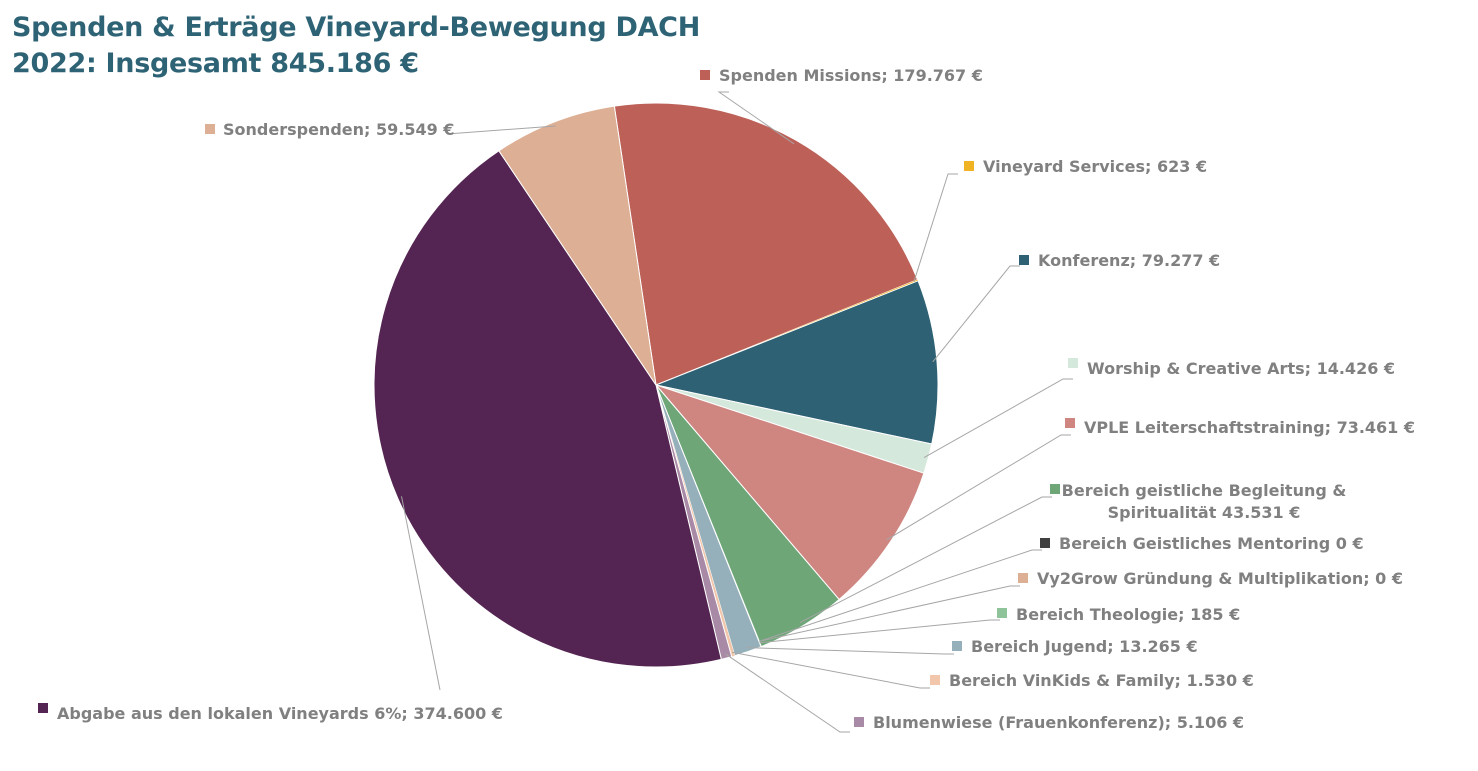 Image resolution: width=1478 pixels, height=771 pixels. What do you see at coordinates (338, 129) in the screenshot?
I see `data-label-sonderspenden: Sonderspenden; 59.549 €` at bounding box center [338, 129].